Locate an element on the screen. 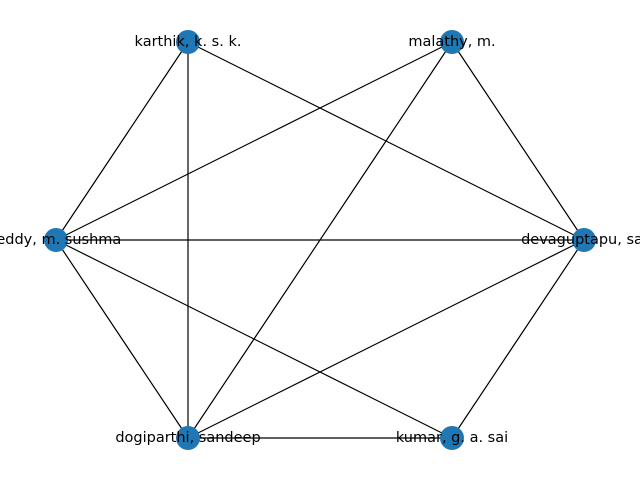 The image size is (640, 480). node-reddy is located at coordinates (56, 240).